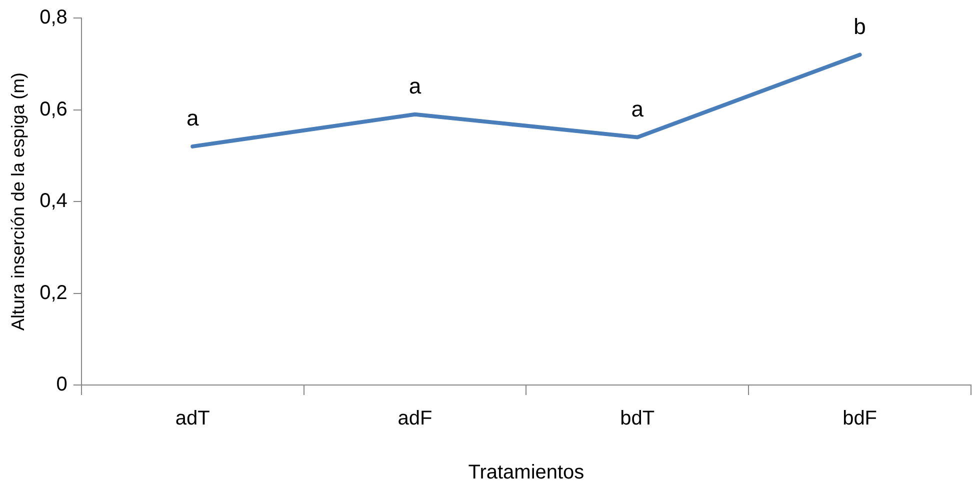  Describe the element at coordinates (54, 293) in the screenshot. I see `y-tick-label: 0,2` at that location.